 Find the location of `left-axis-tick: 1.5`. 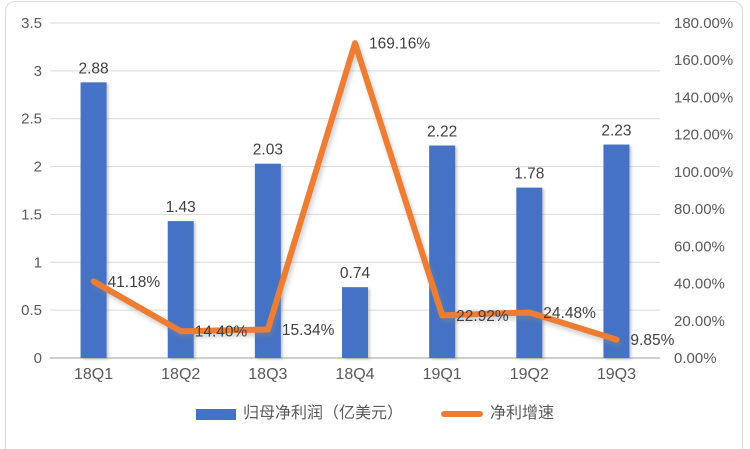

left-axis-tick: 1.5 is located at coordinates (31, 214).